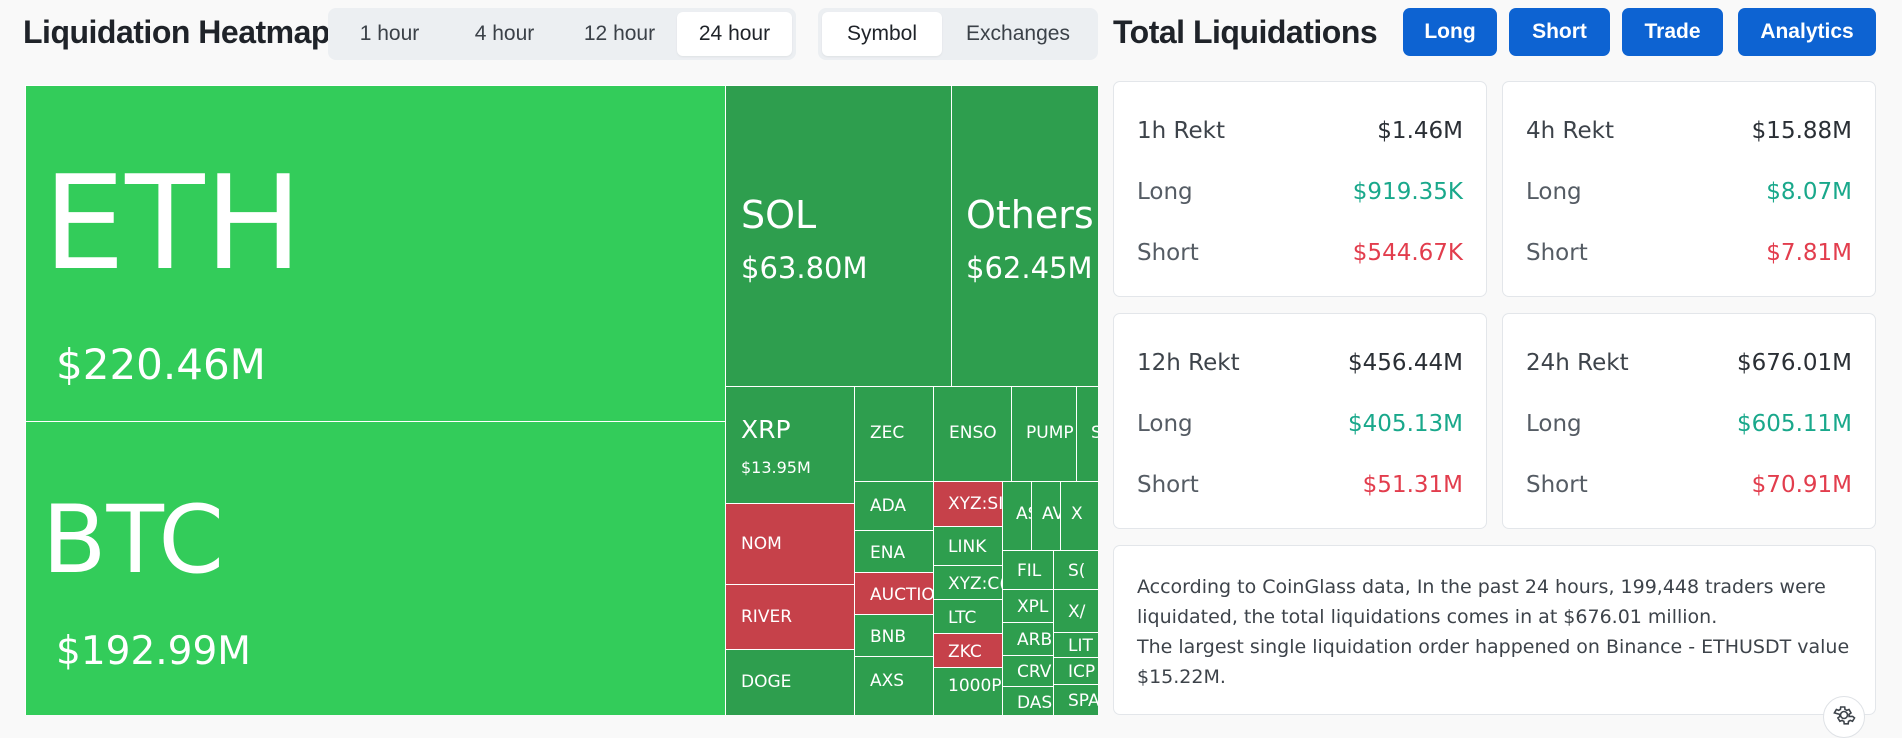  What do you see at coordinates (1181, 131) in the screenshot?
I see `card-title: 1h Rekt` at bounding box center [1181, 131].